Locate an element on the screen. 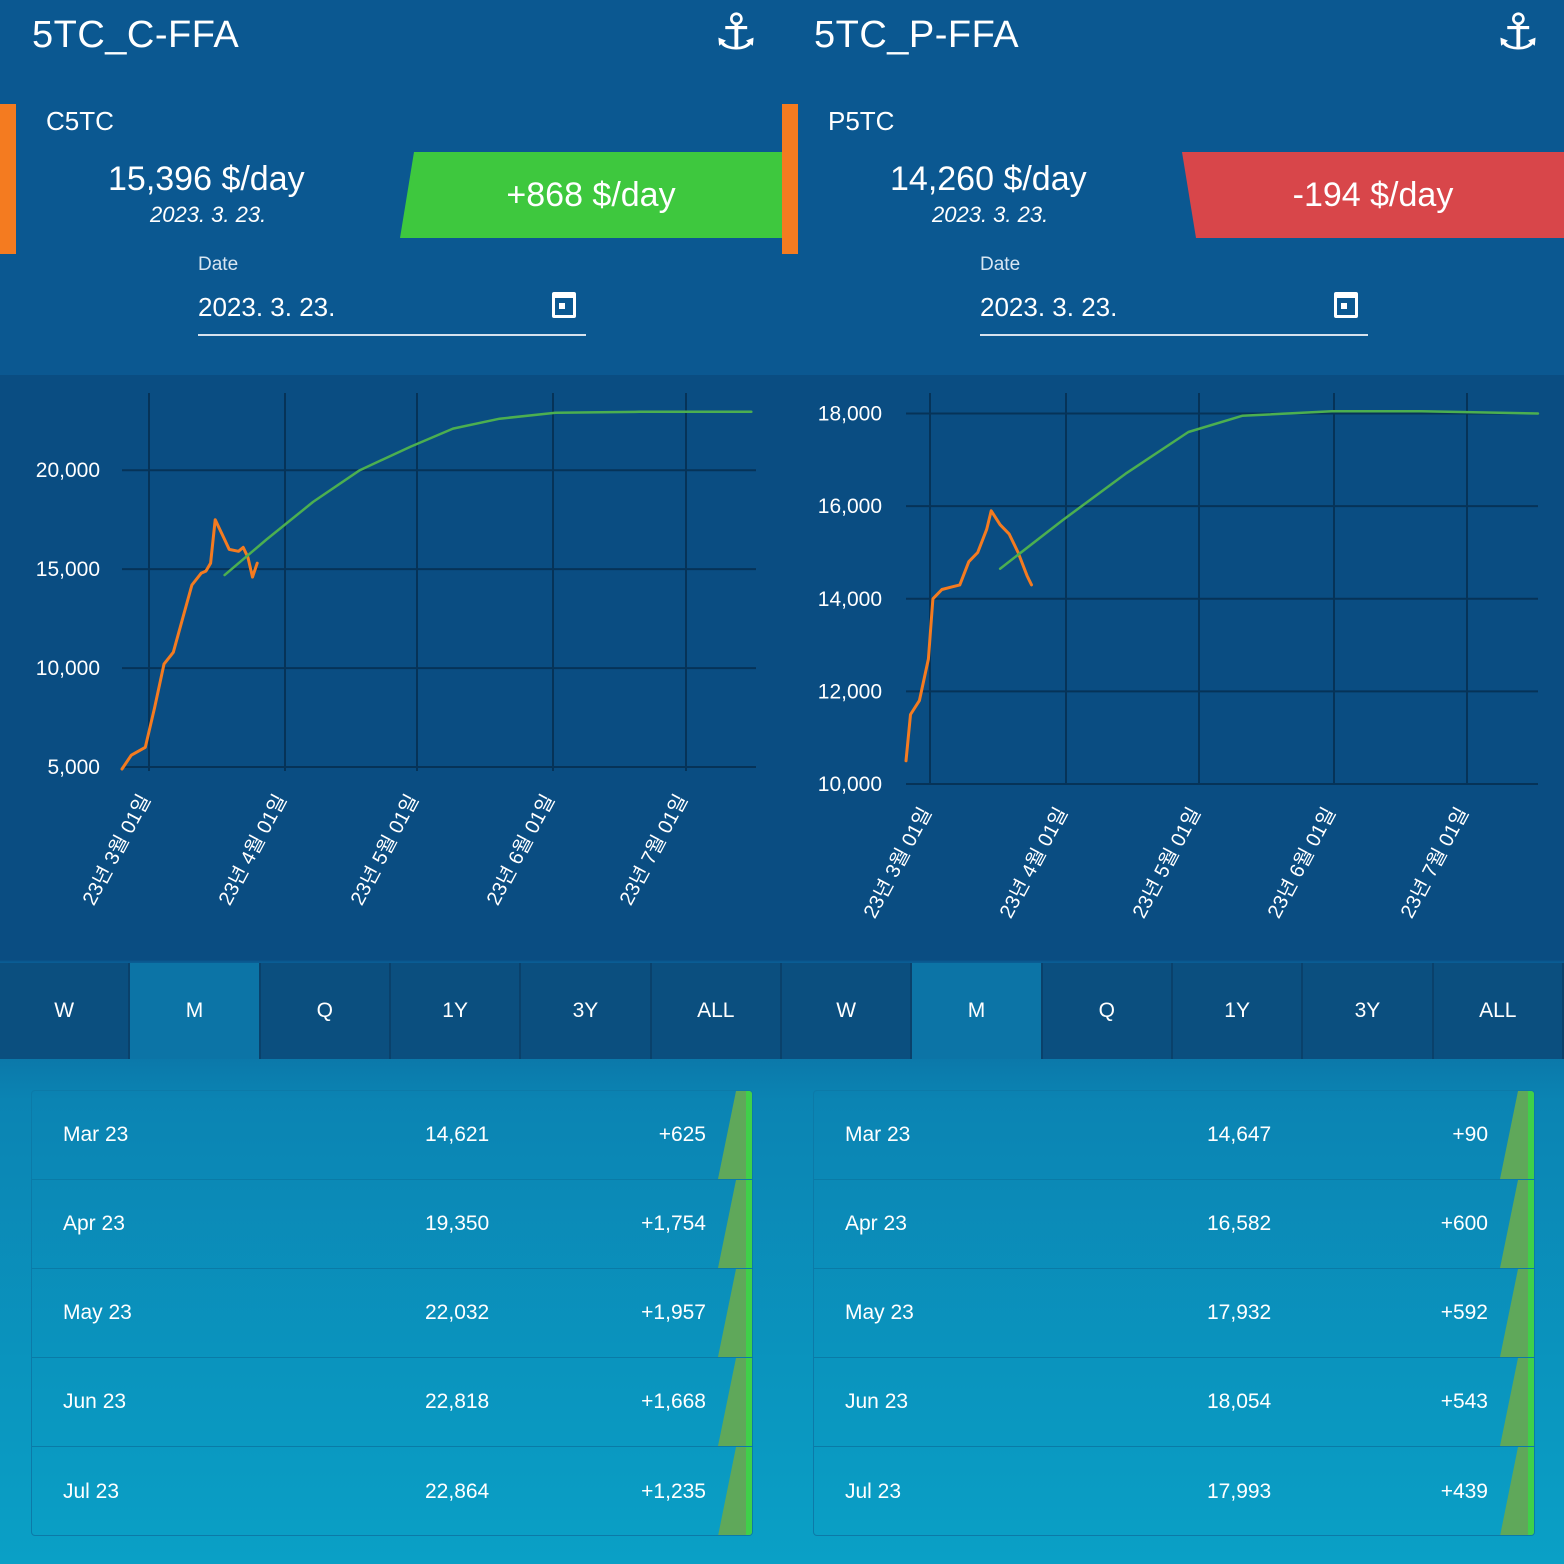  x-tick-label: 23년 5월 01일 is located at coordinates (385, 850).